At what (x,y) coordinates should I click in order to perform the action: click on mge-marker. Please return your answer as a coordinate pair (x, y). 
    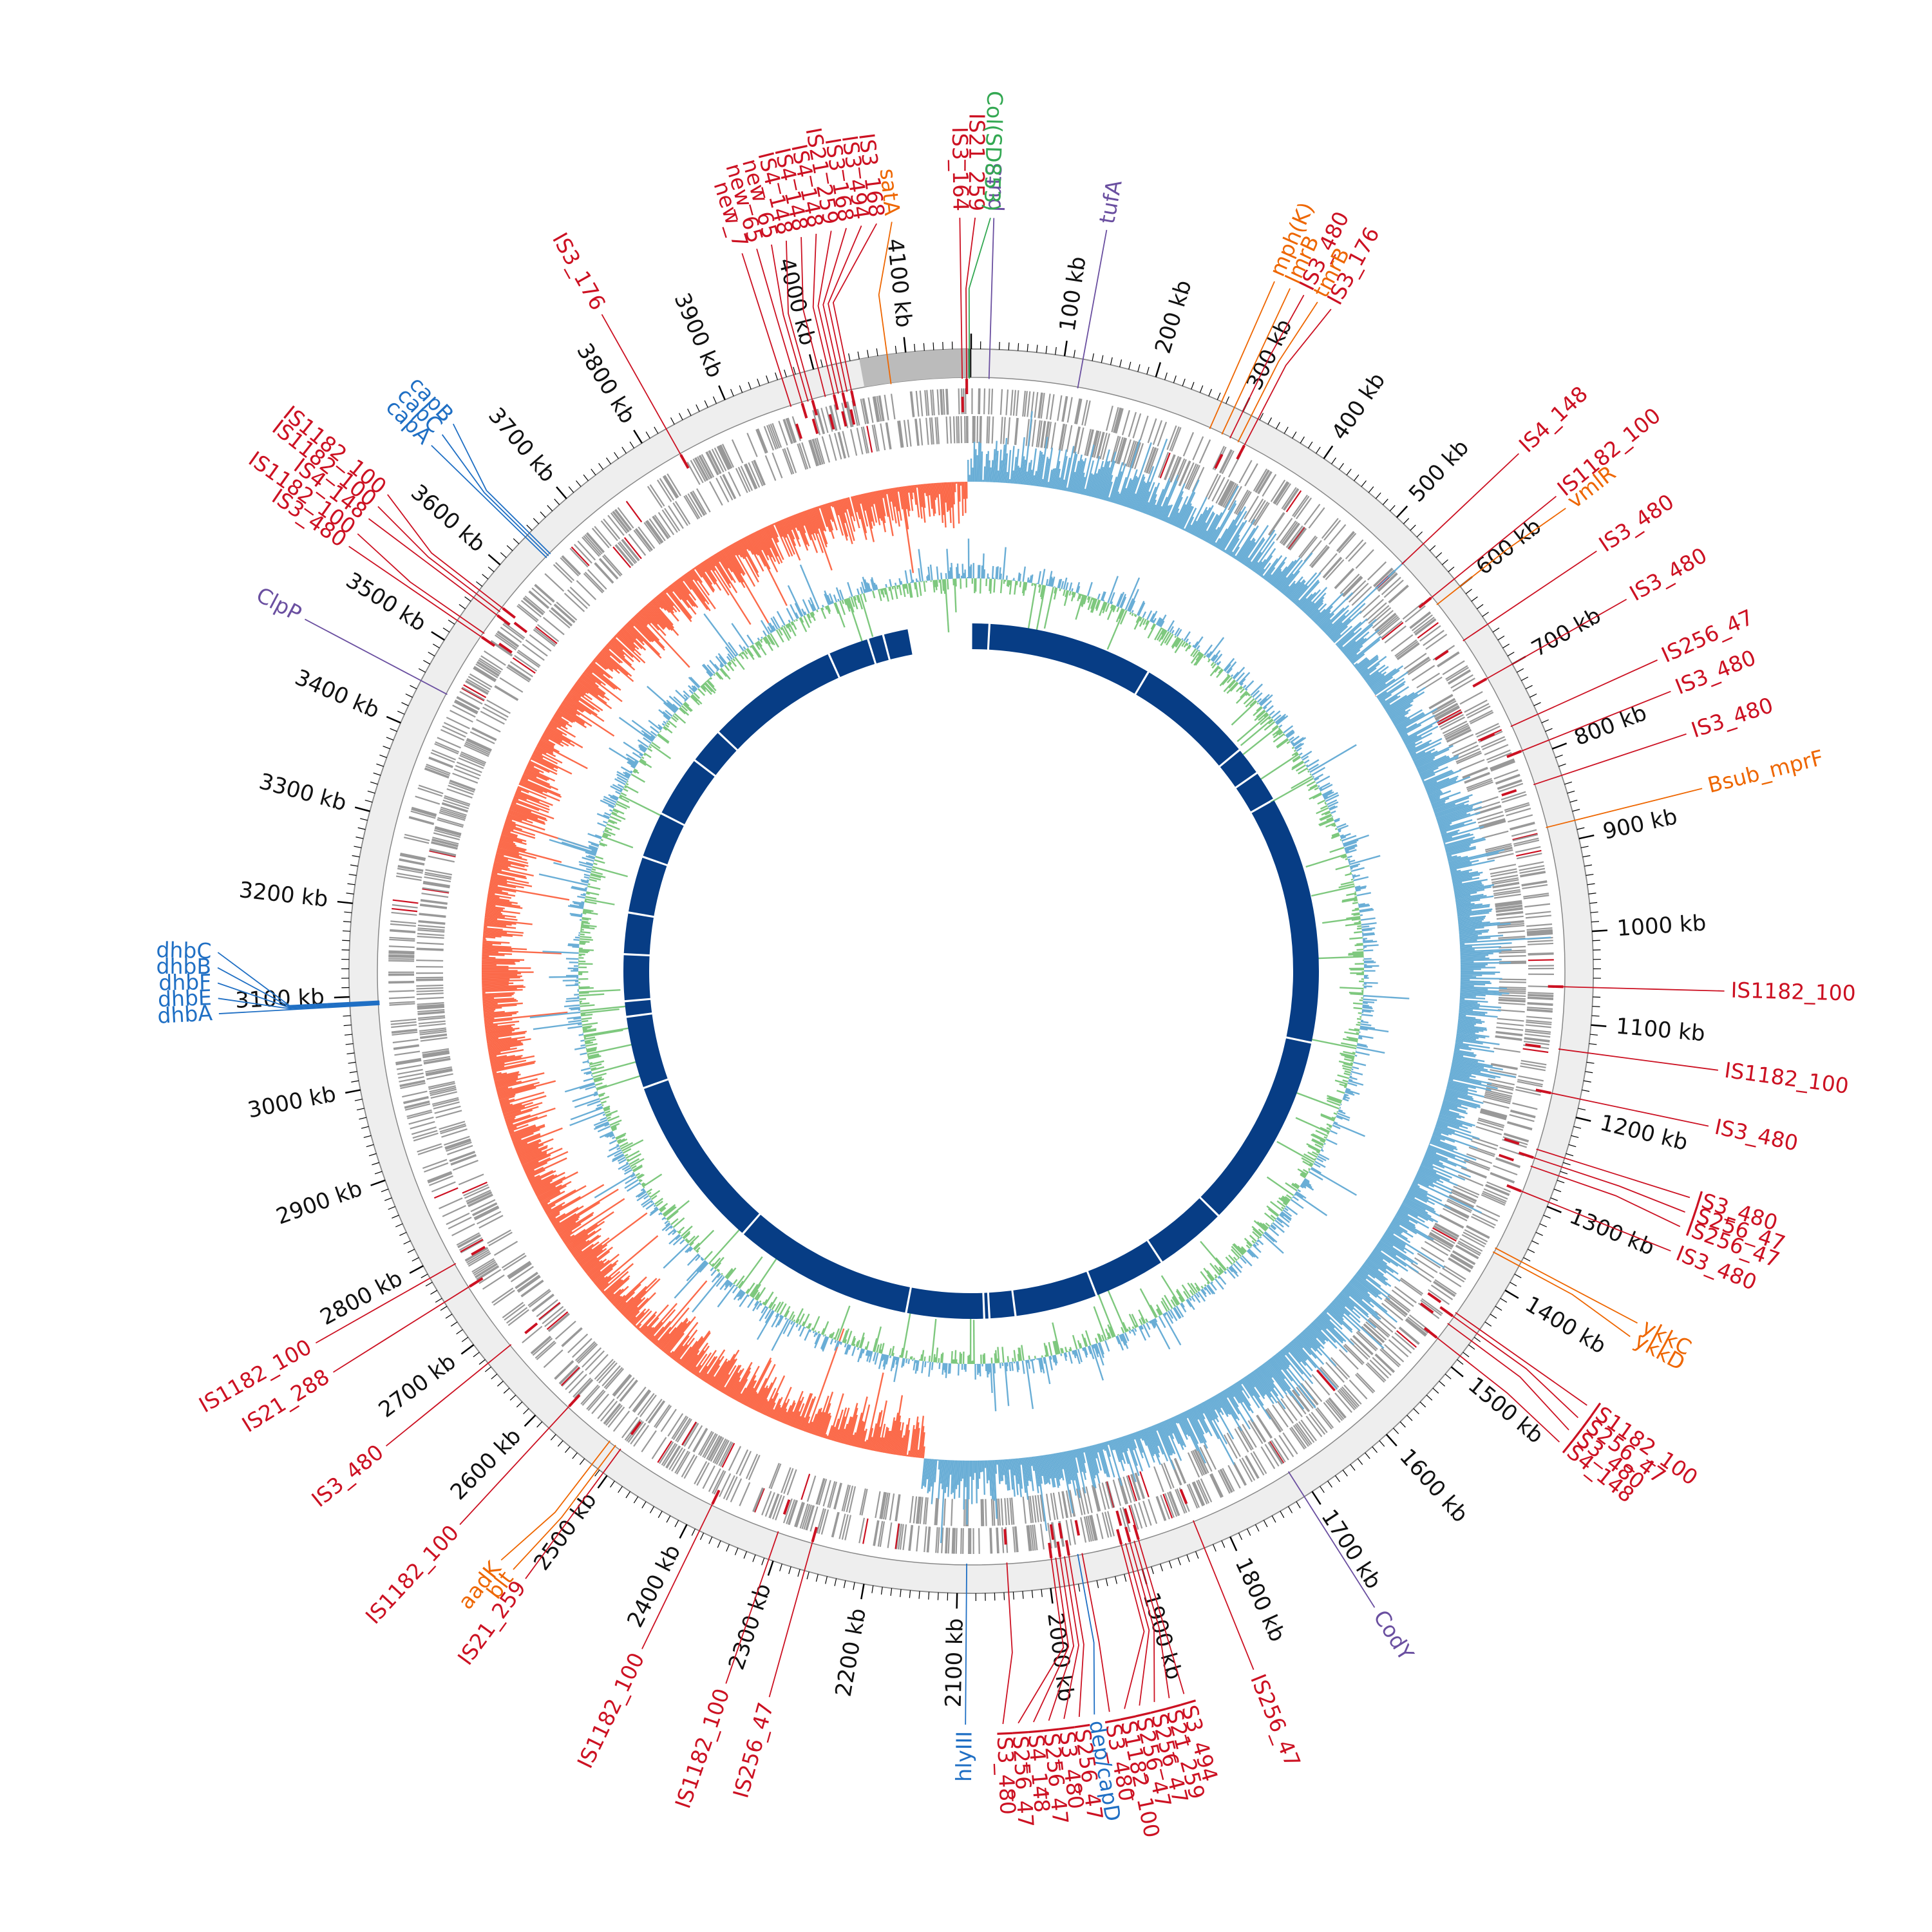
    Looking at the image, I should click on (504, 620).